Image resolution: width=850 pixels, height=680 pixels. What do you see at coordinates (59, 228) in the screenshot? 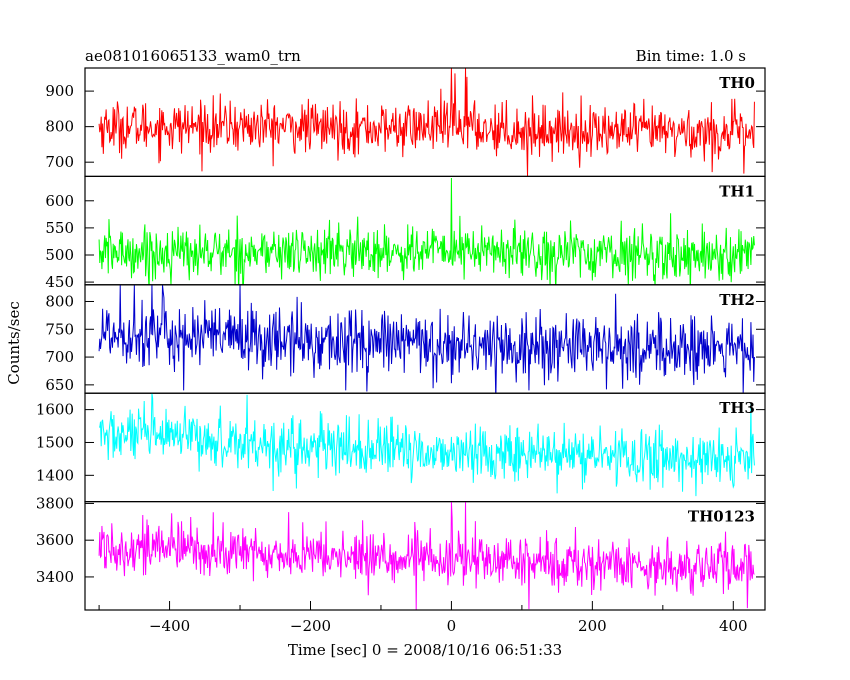
I see `y-tick-label: 550` at bounding box center [59, 228].